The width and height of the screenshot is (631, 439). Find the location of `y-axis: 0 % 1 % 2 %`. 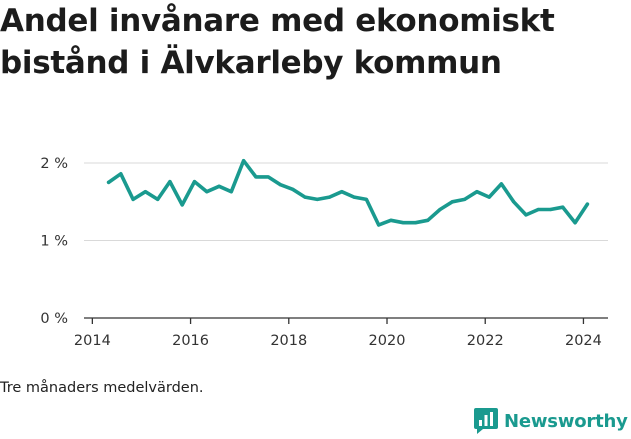

y-axis: 0 % 1 % 2 % is located at coordinates (54, 241).